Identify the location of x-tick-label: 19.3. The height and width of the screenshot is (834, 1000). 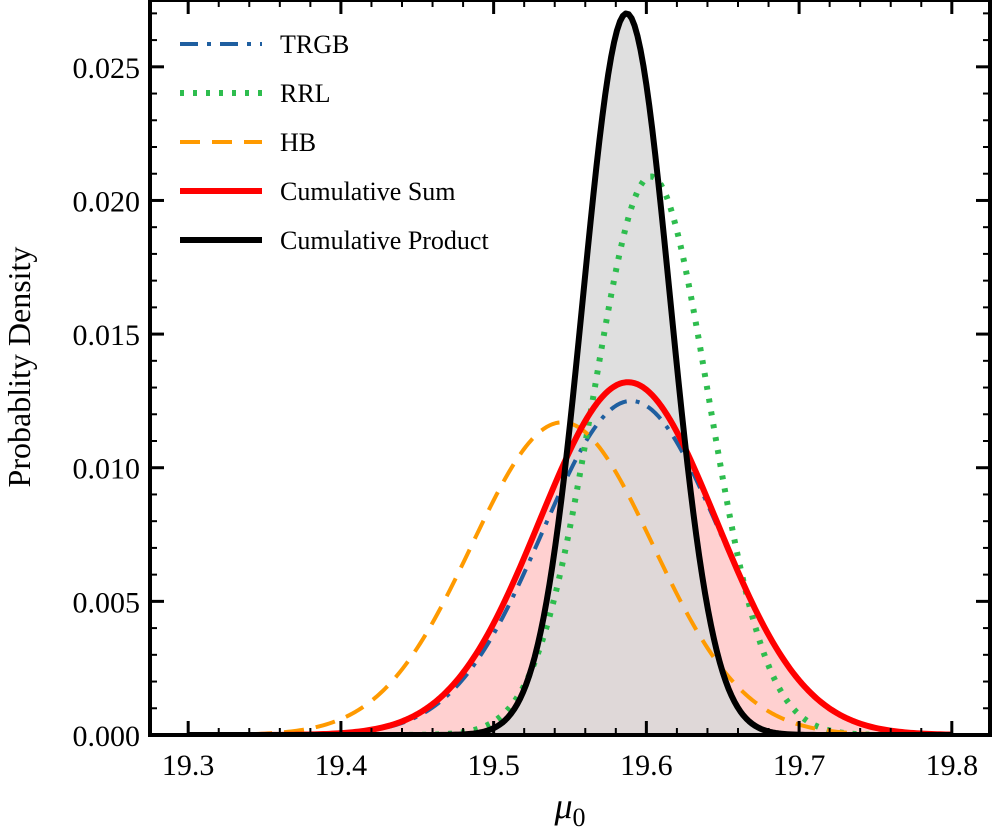
(188, 765).